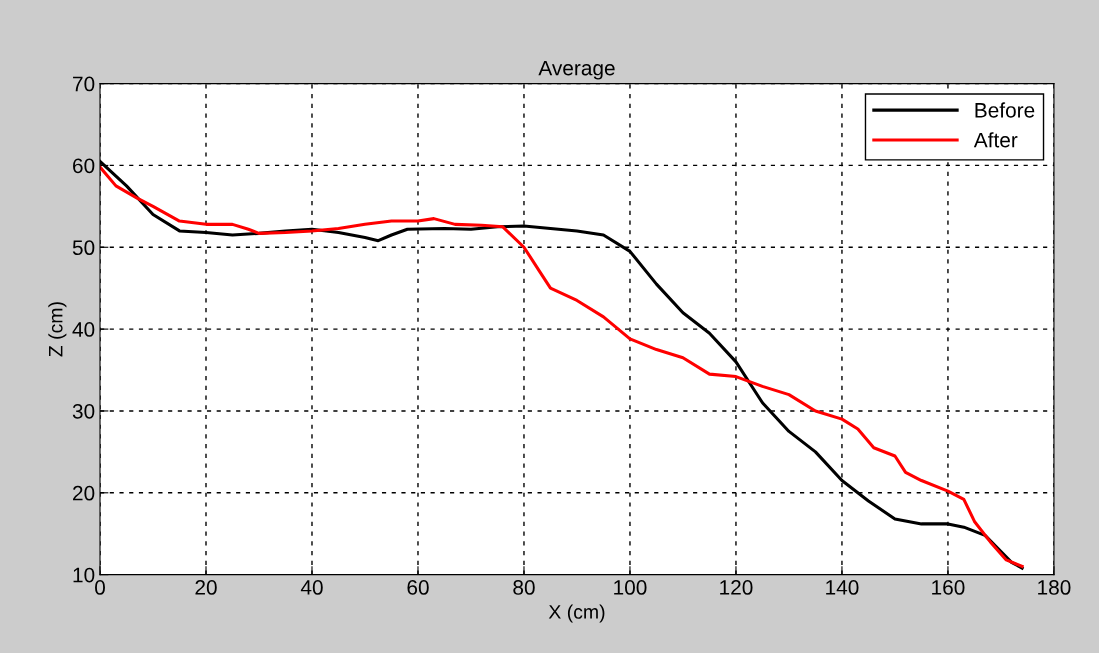  What do you see at coordinates (948, 587) in the screenshot?
I see `x-tick-label: 160` at bounding box center [948, 587].